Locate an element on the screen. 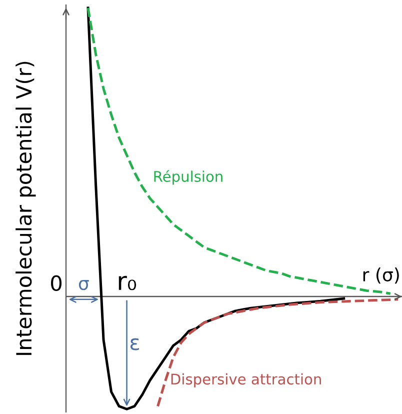 The image size is (402, 414). annotation: r₀ is located at coordinates (127, 283).